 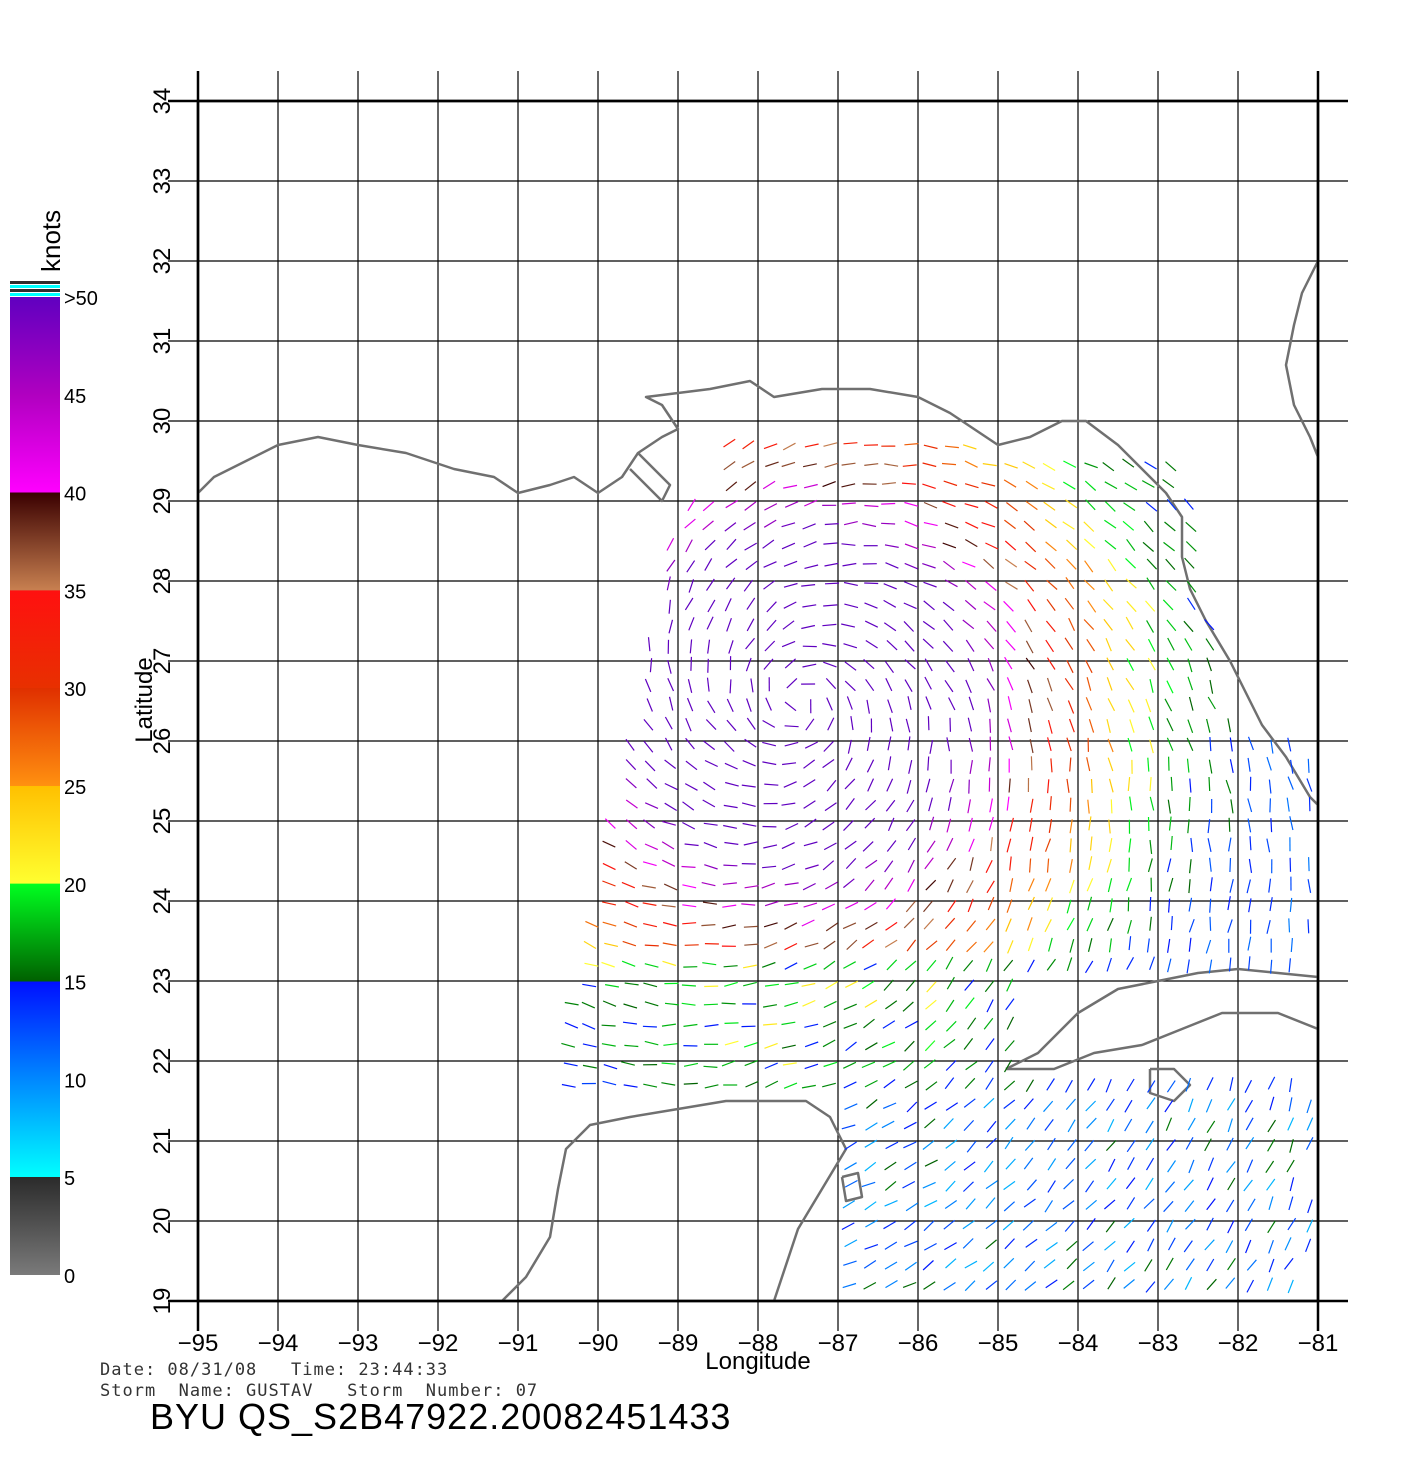 I want to click on latitude-tick: 33, so click(x=162, y=181).